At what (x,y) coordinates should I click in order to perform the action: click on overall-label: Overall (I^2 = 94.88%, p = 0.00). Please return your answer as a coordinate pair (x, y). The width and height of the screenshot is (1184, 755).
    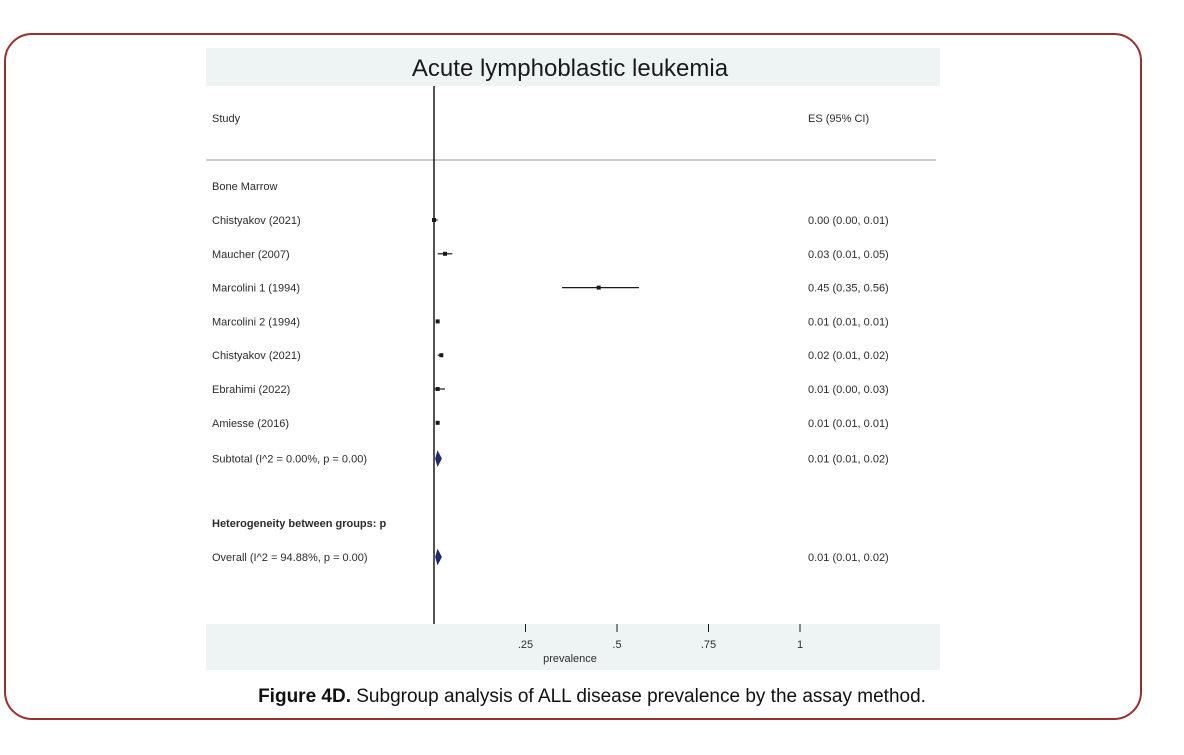
    Looking at the image, I should click on (290, 558).